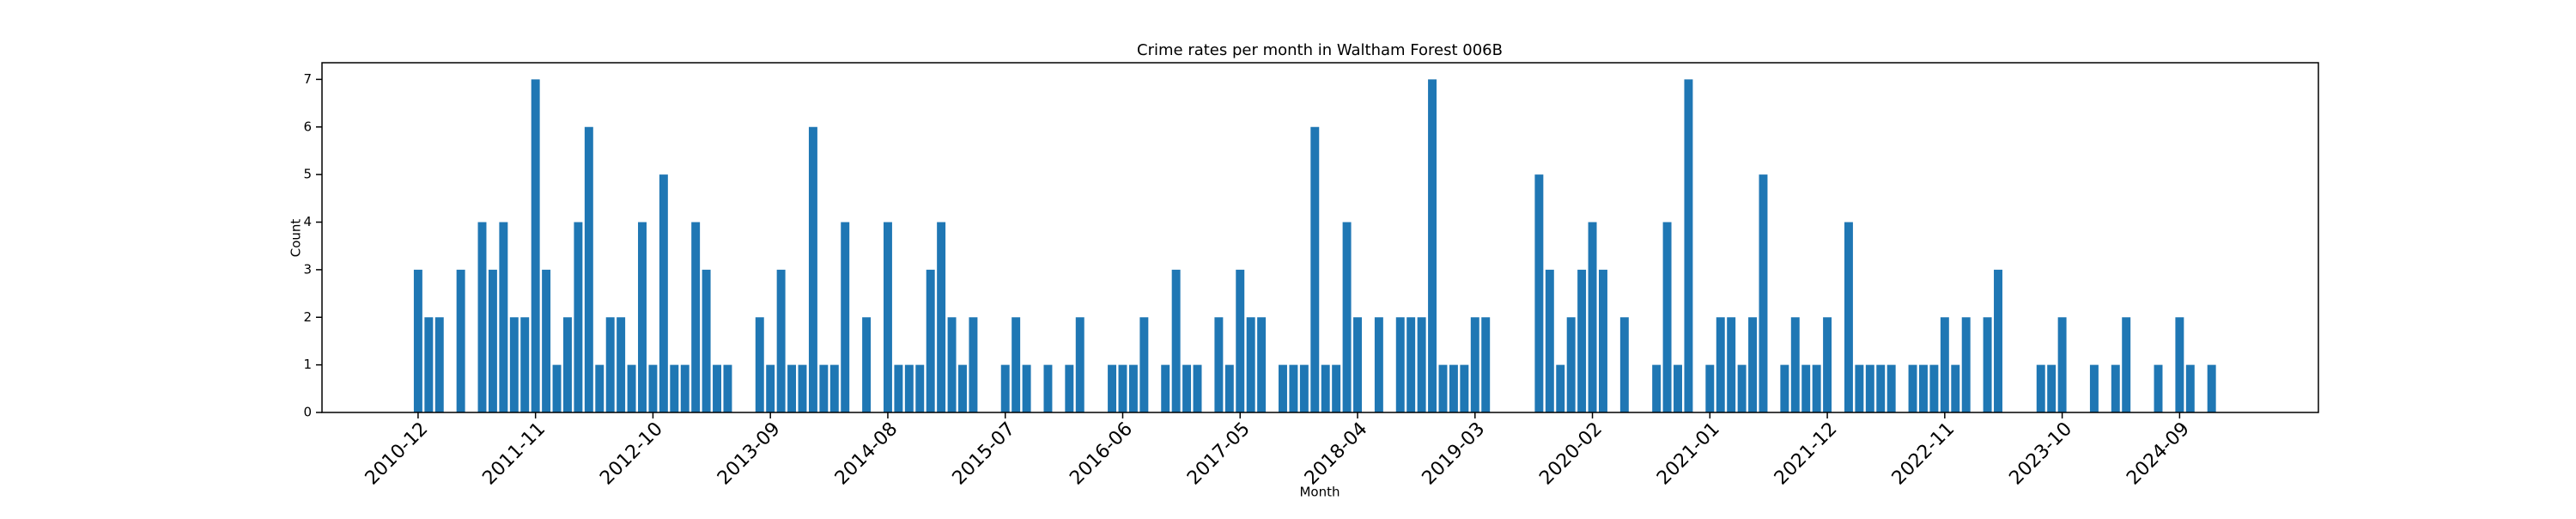 This screenshot has height=519, width=2576. What do you see at coordinates (307, 412) in the screenshot?
I see `y-tick-label: 0` at bounding box center [307, 412].